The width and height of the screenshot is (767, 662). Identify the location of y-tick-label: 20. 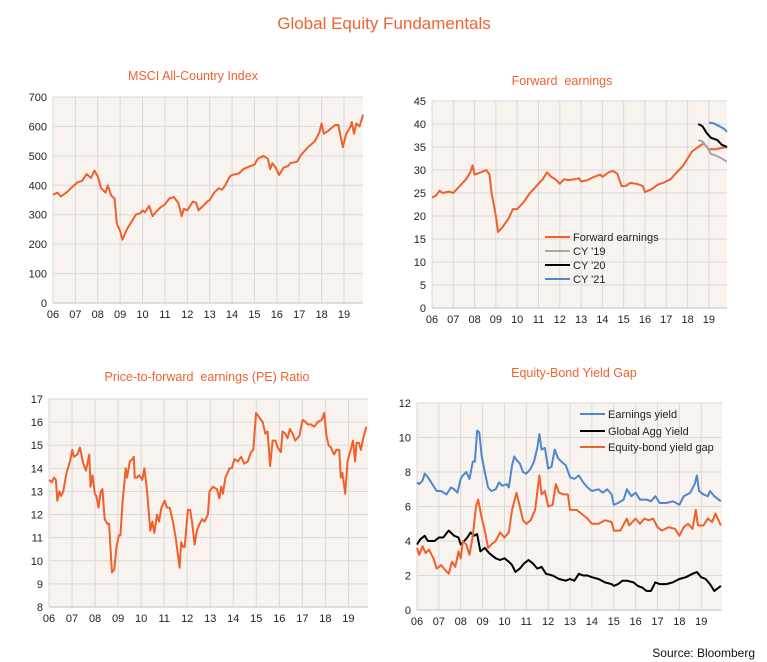
(420, 217).